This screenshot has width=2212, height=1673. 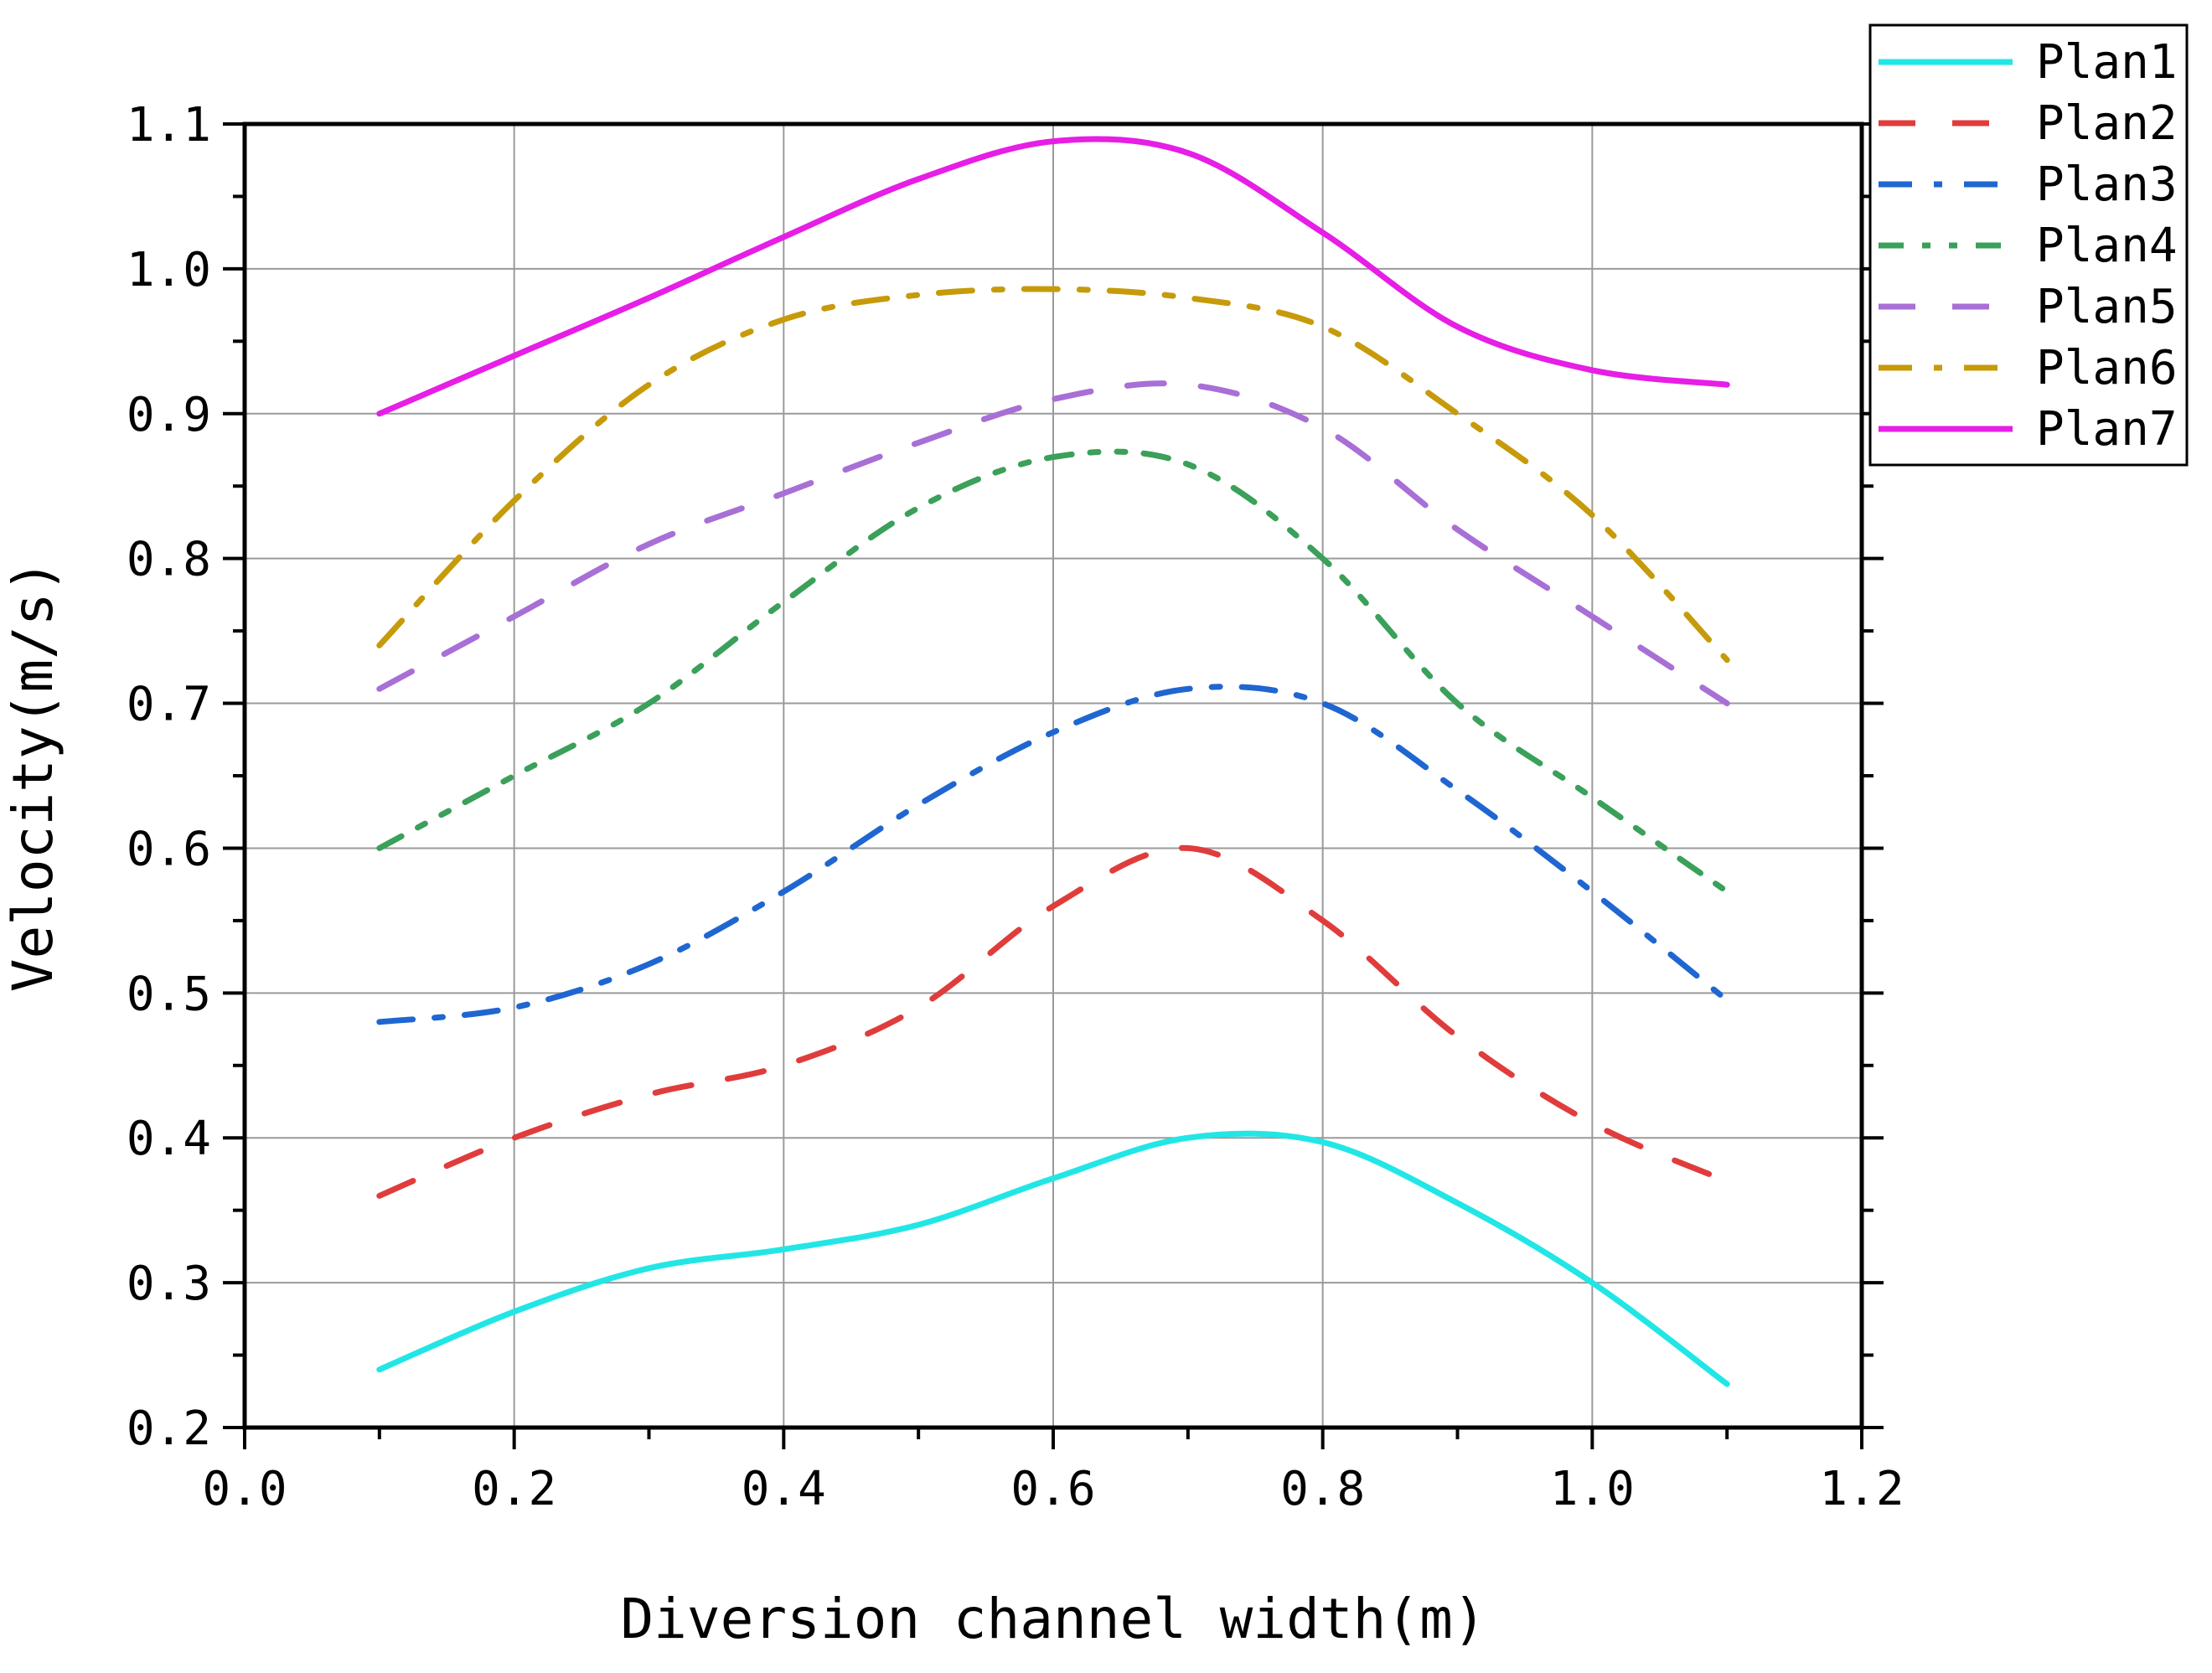 What do you see at coordinates (169, 849) in the screenshot?
I see `y-tick-label: 0.6` at bounding box center [169, 849].